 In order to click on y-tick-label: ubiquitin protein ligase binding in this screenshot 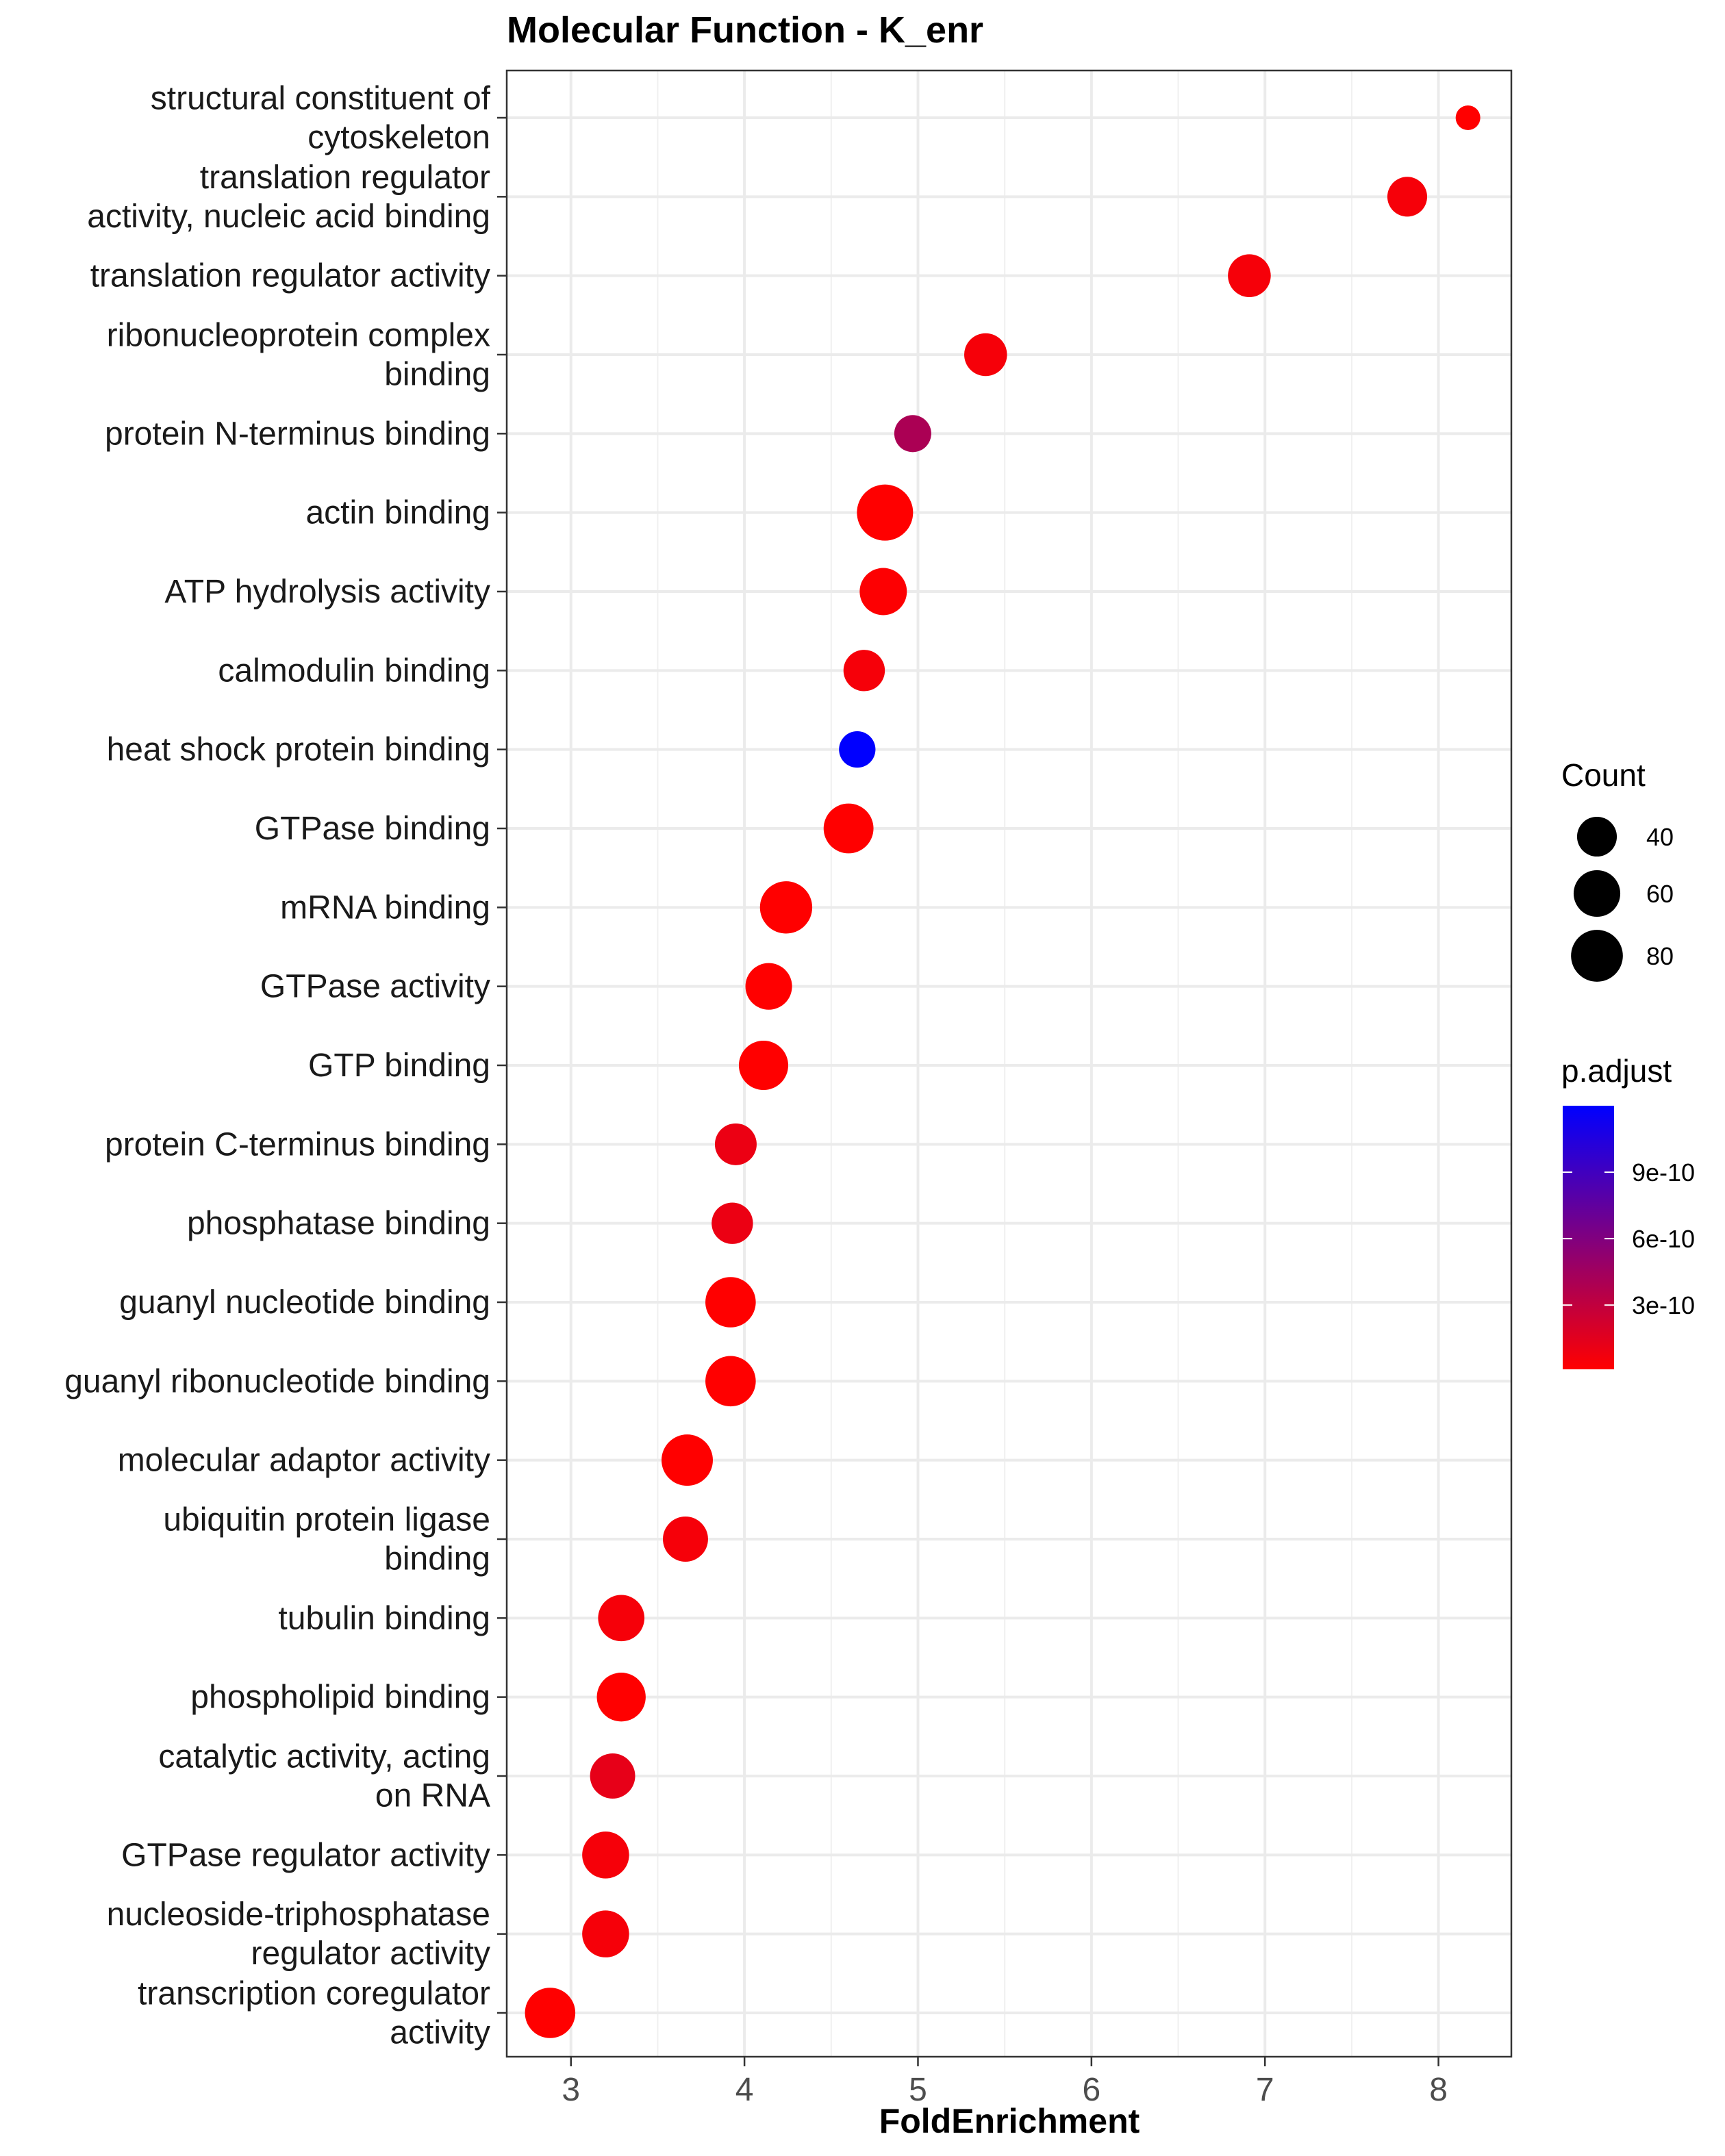, I will do `click(326, 1539)`.